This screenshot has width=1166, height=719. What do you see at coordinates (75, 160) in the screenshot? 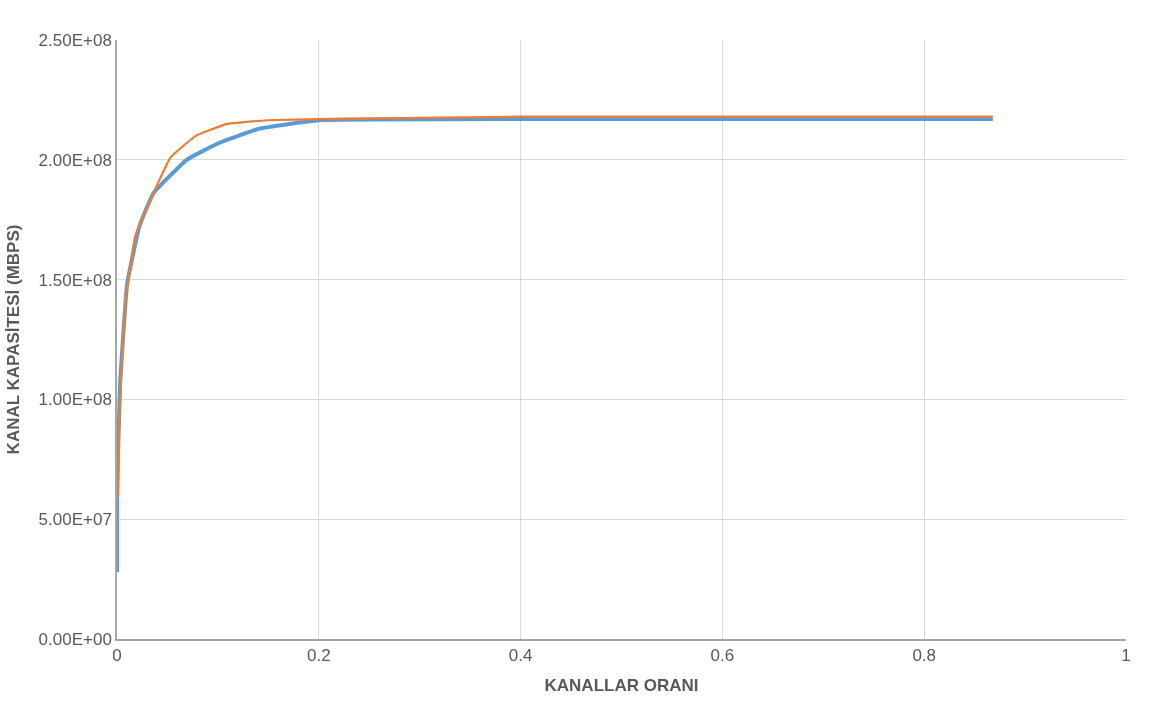
I see `y-tick-label: 2.00E+08` at bounding box center [75, 160].